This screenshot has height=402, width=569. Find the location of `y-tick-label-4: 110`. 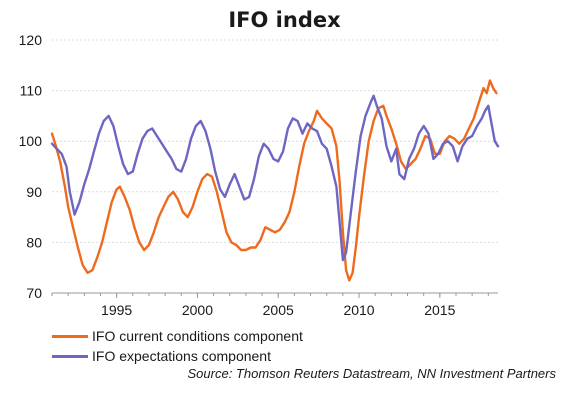

y-tick-label-4: 110 is located at coordinates (31, 91).